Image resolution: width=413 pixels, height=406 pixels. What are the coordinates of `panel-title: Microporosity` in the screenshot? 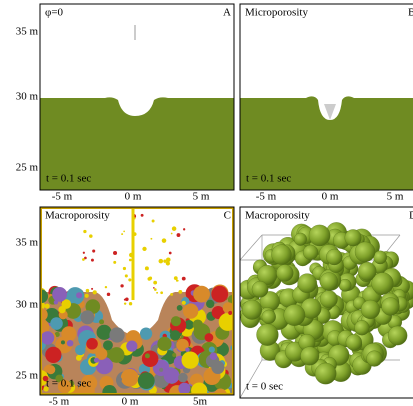 It's located at (276, 13).